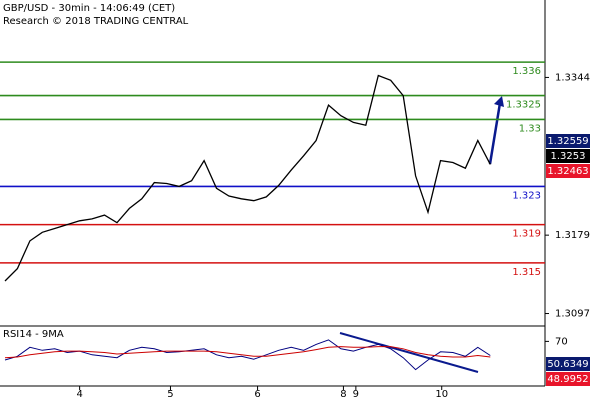 The image size is (590, 400). Describe the element at coordinates (356, 394) in the screenshot. I see `x-tick-label: 9` at that location.